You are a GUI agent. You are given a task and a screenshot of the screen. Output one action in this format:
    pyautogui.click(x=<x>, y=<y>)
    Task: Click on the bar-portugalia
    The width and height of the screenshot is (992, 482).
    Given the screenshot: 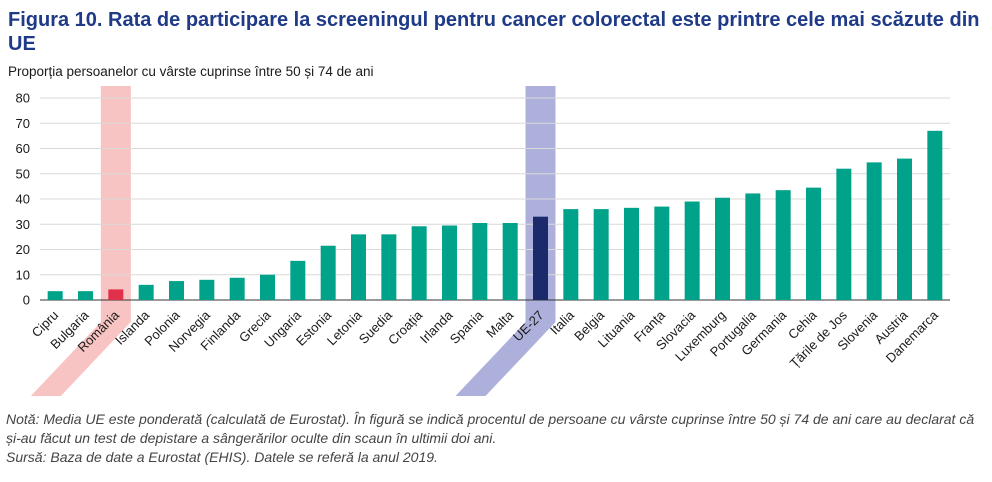 What is the action you would take?
    pyautogui.click(x=753, y=246)
    